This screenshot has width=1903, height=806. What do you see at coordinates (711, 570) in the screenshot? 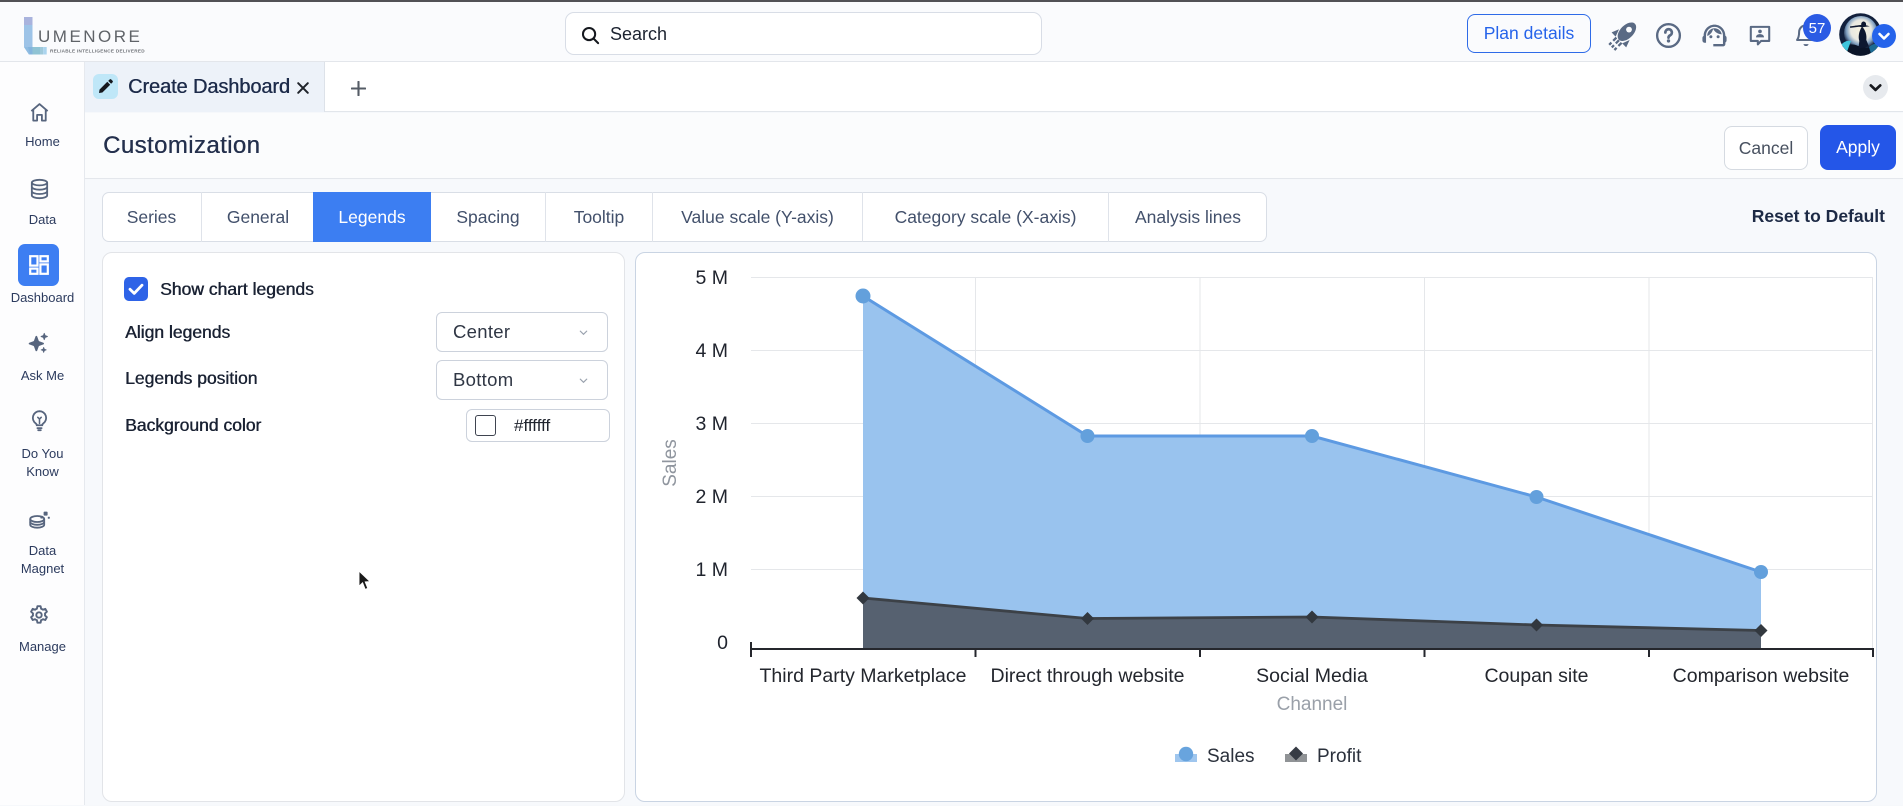
I see `svg-text: 1 M` at bounding box center [711, 570].